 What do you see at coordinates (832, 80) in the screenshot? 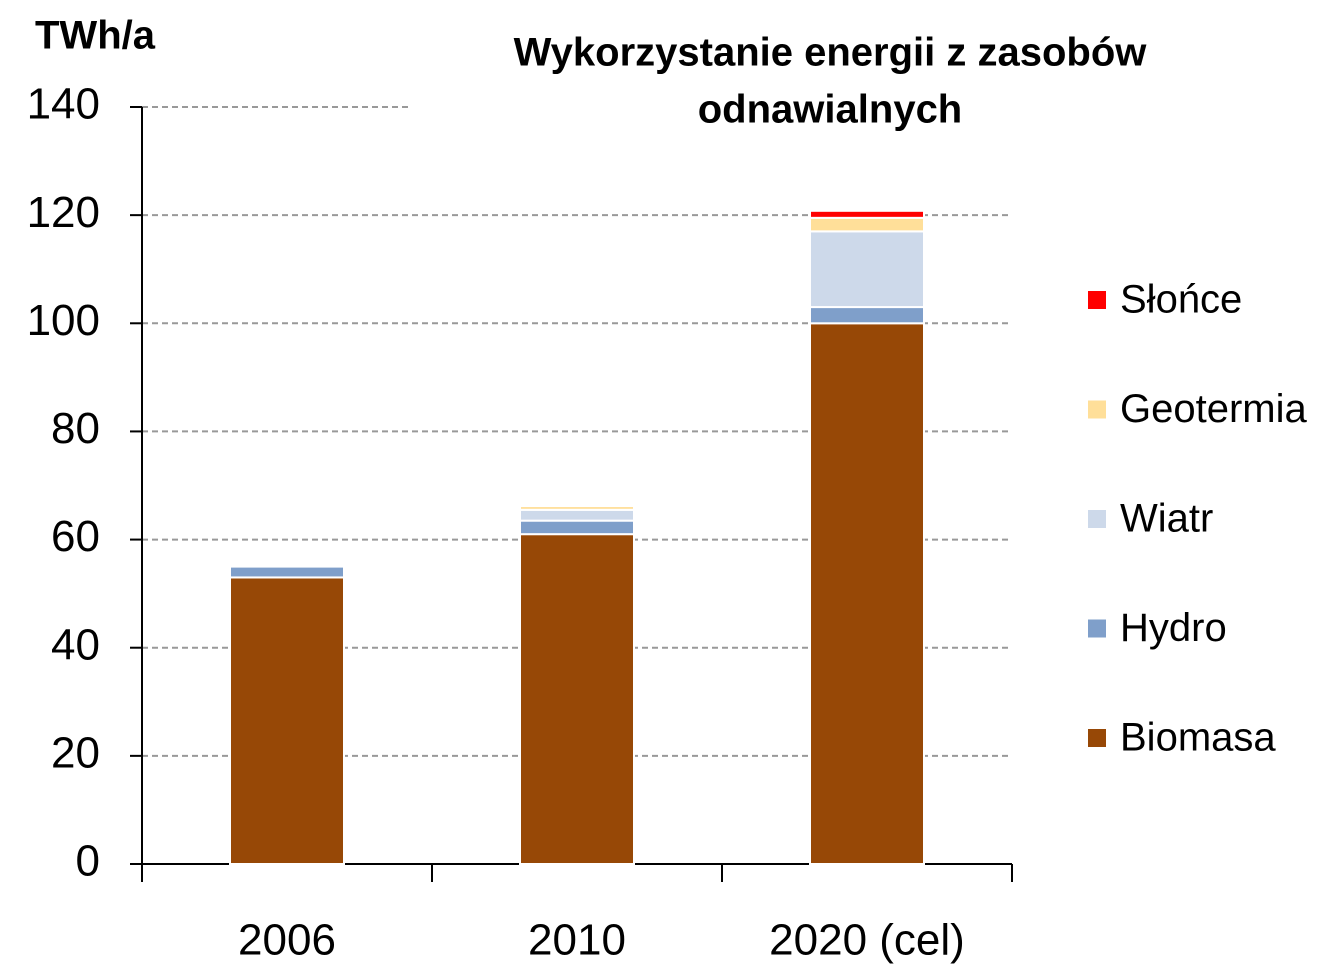
I see `title-background` at bounding box center [832, 80].